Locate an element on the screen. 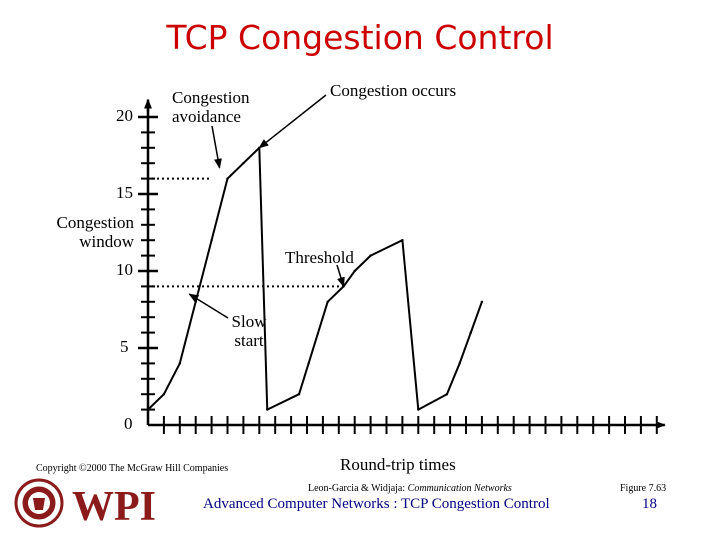  y-tick-label-0: 0 is located at coordinates (128, 423).